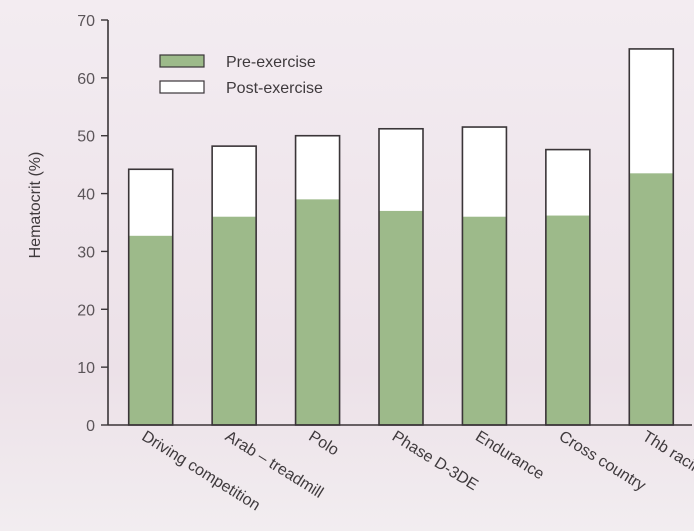 This screenshot has width=694, height=531. I want to click on y-tick-label: 40, so click(86, 195).